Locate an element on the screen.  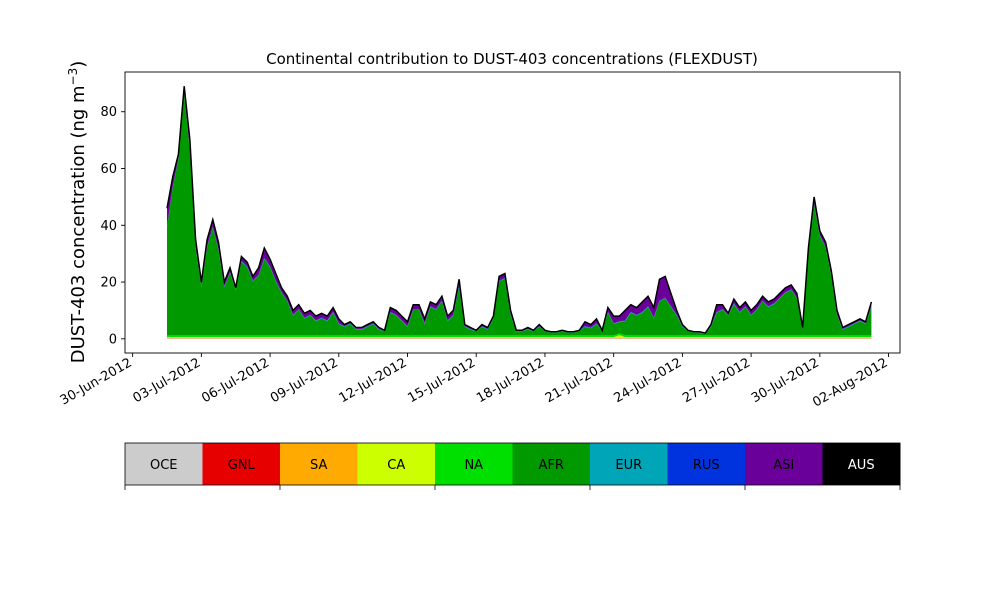
legend-label-asi: ASI is located at coordinates (783, 465).